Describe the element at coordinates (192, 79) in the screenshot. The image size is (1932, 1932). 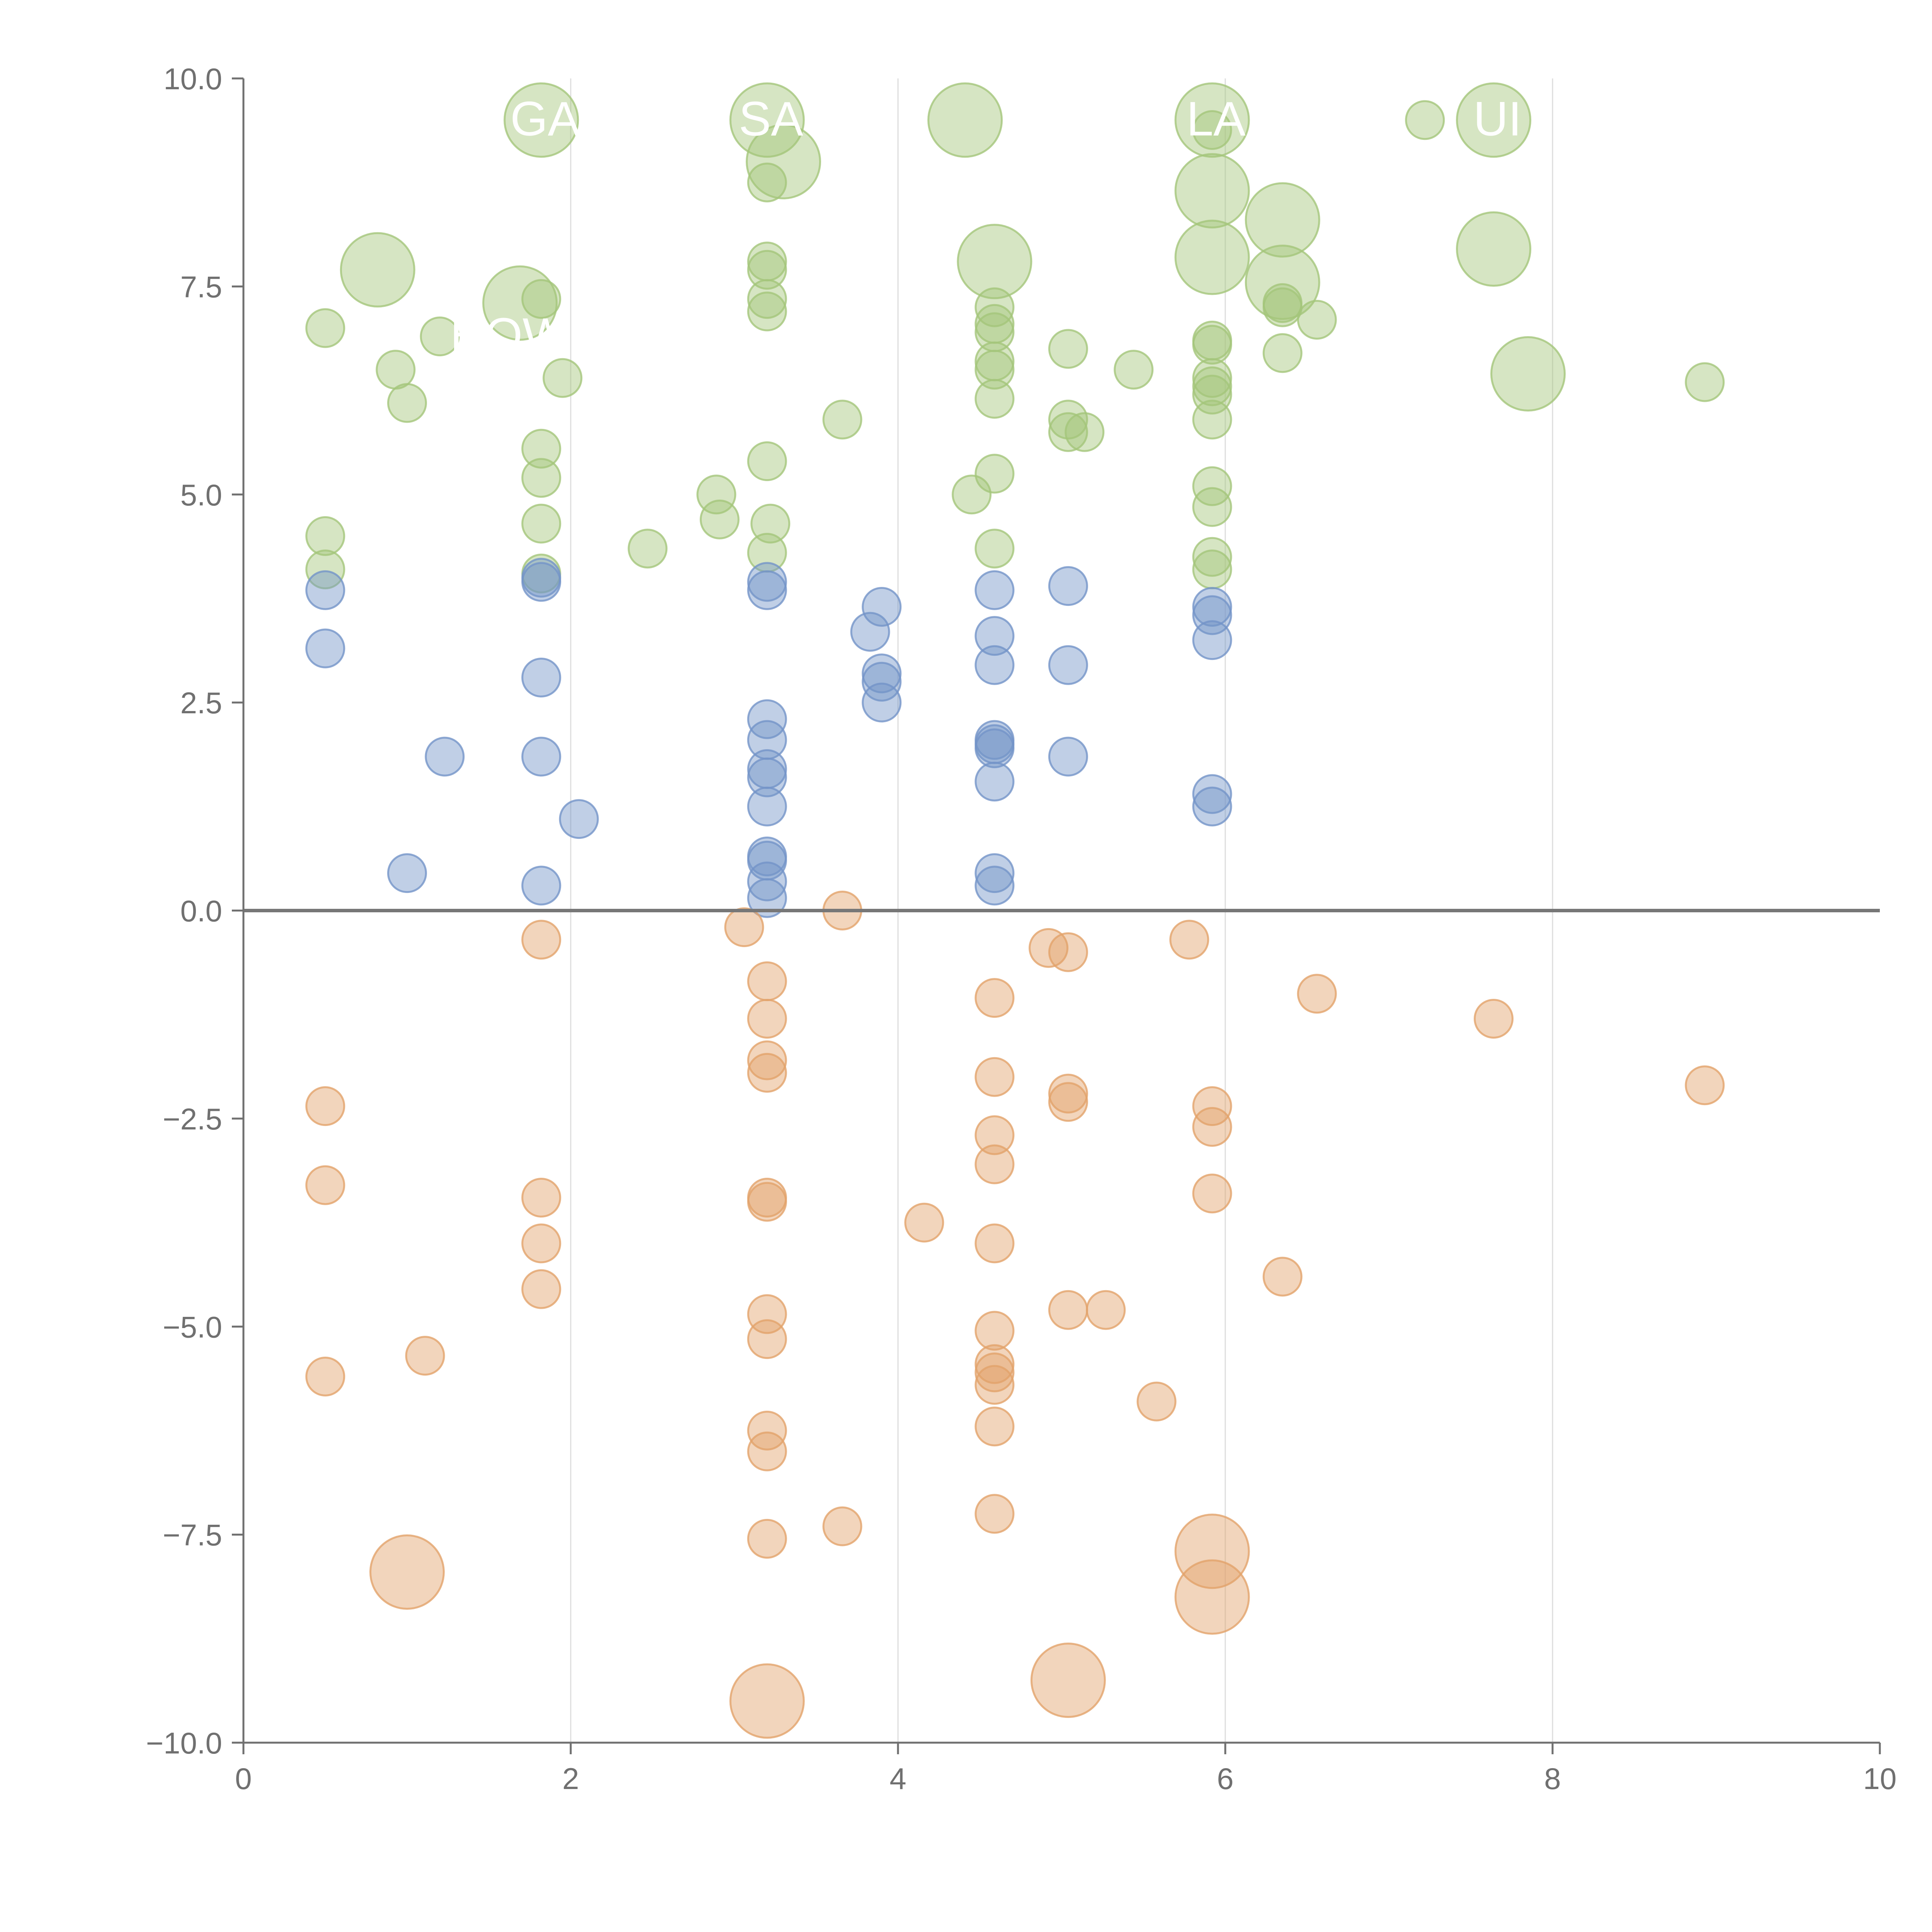
I see `y-tick-label: 10.0` at that location.